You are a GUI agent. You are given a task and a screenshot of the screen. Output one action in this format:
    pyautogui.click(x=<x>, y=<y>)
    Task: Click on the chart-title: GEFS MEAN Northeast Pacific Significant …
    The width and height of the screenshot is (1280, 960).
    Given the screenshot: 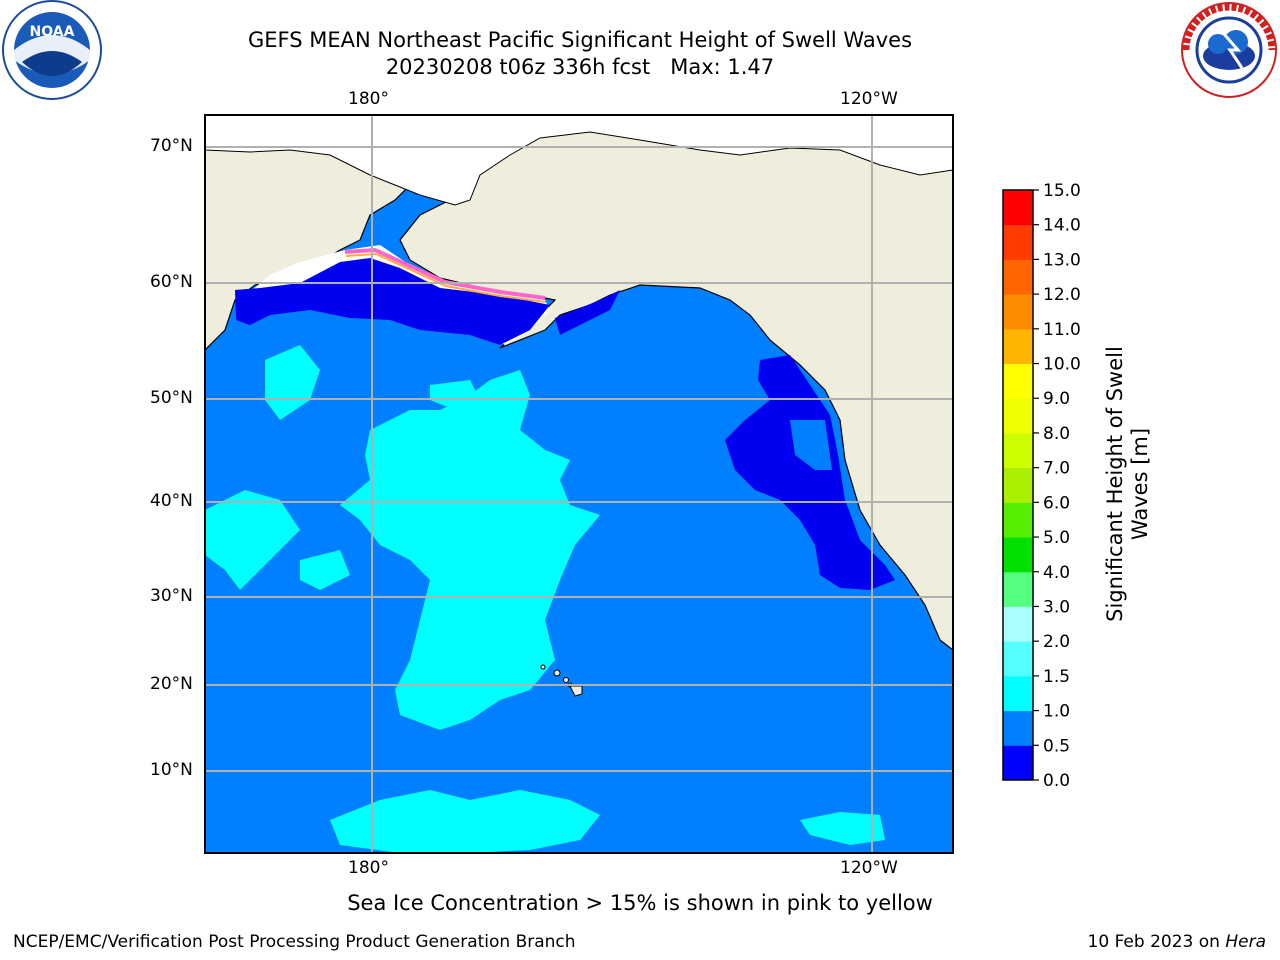 What is the action you would take?
    pyautogui.click(x=580, y=40)
    